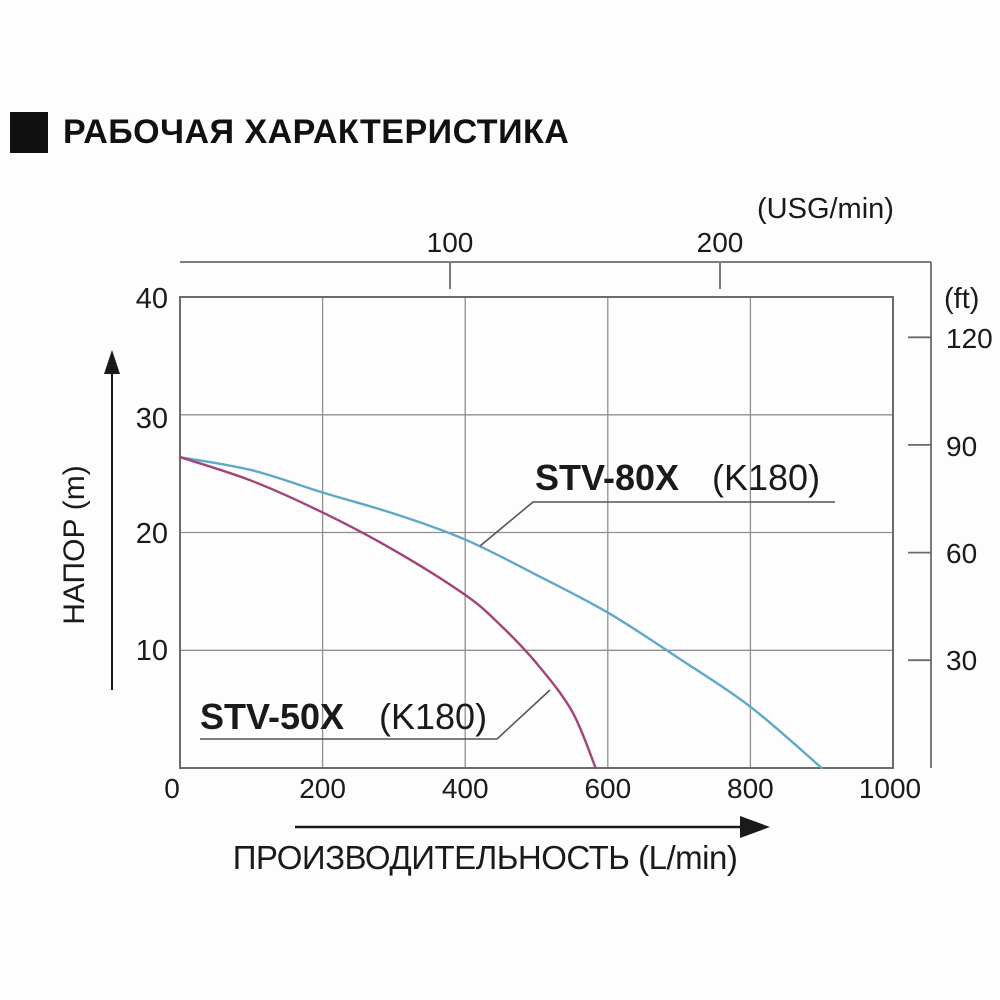  I want to click on left-tick-label-30: 30, so click(152, 419).